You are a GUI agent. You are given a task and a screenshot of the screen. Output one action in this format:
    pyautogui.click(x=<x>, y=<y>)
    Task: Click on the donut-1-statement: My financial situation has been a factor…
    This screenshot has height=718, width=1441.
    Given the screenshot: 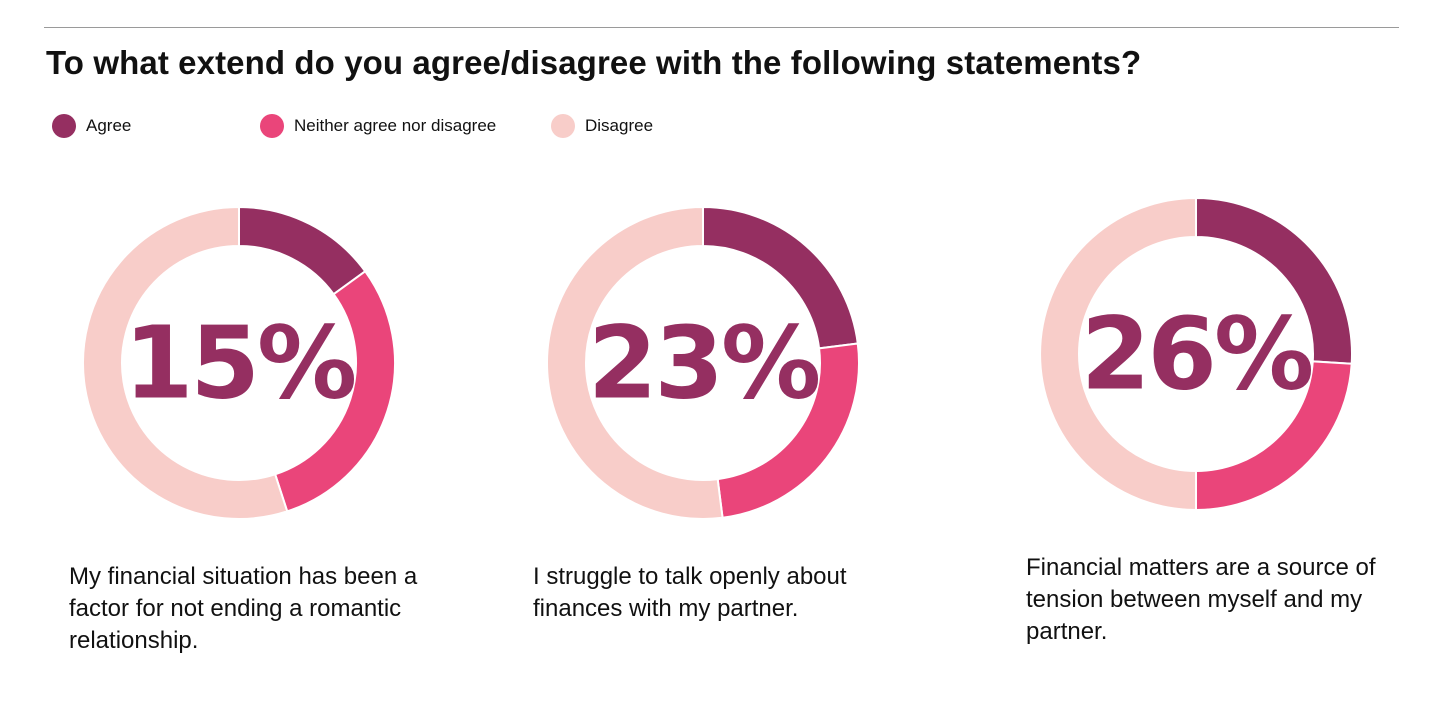 What is the action you would take?
    pyautogui.click(x=243, y=608)
    